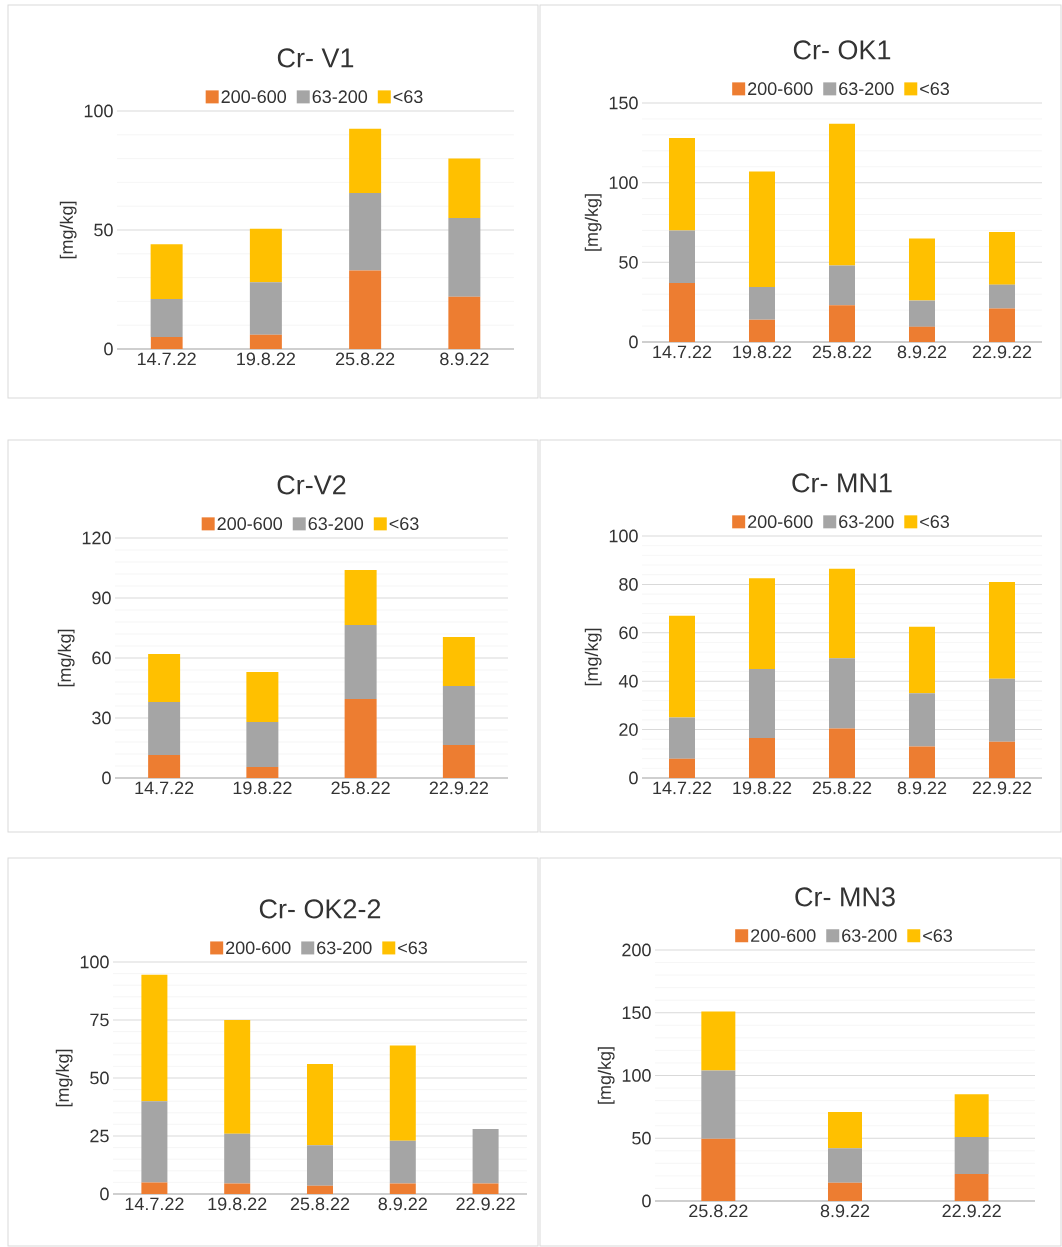 This screenshot has height=1247, width=1062. Describe the element at coordinates (99, 1136) in the screenshot. I see `y-tick-label: 25` at that location.